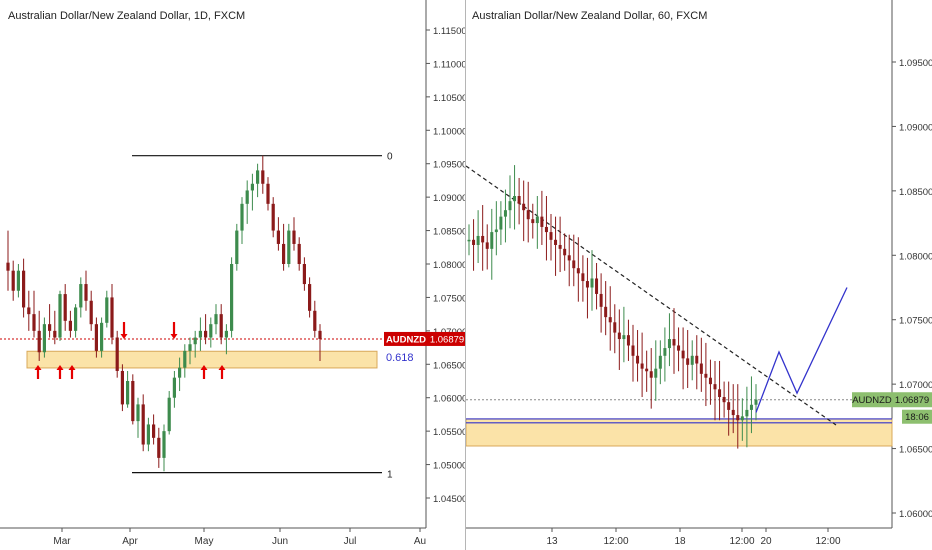  I want to click on y-tick-label: 1.06000, so click(449, 399).